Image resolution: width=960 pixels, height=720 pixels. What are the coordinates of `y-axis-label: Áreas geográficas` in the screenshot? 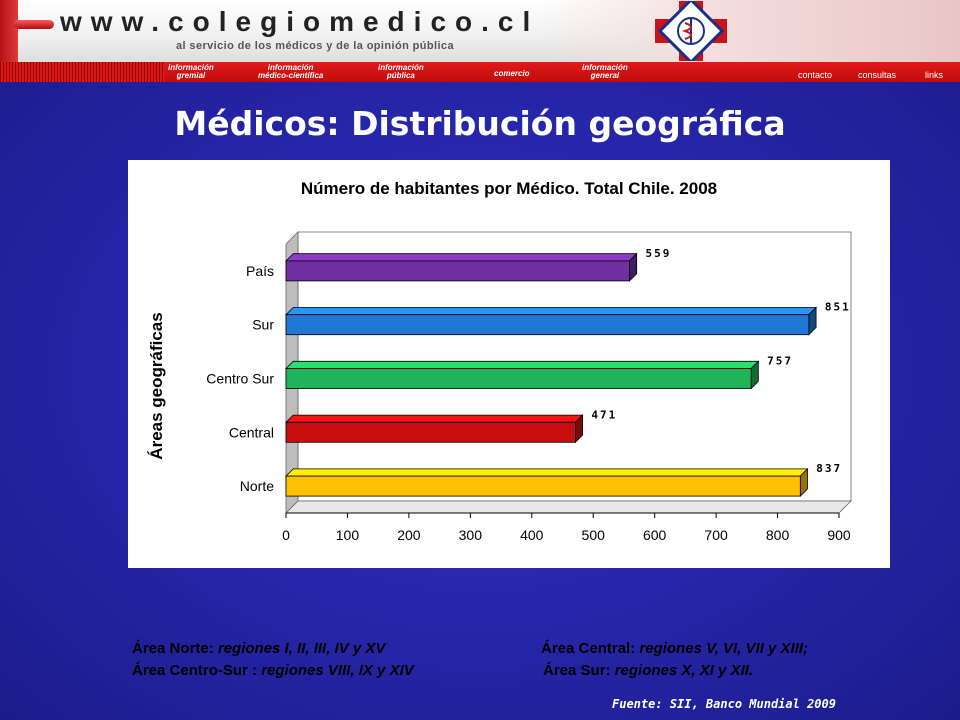 It's located at (156, 385).